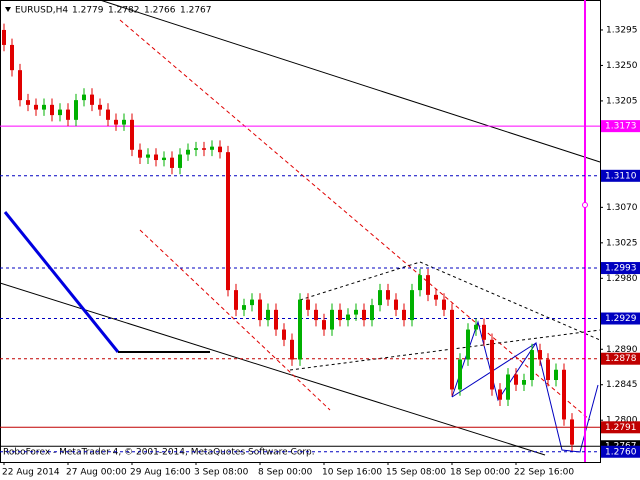  Describe the element at coordinates (88, 11) in the screenshot. I see `ohlc-readout: 1.2779` at that location.